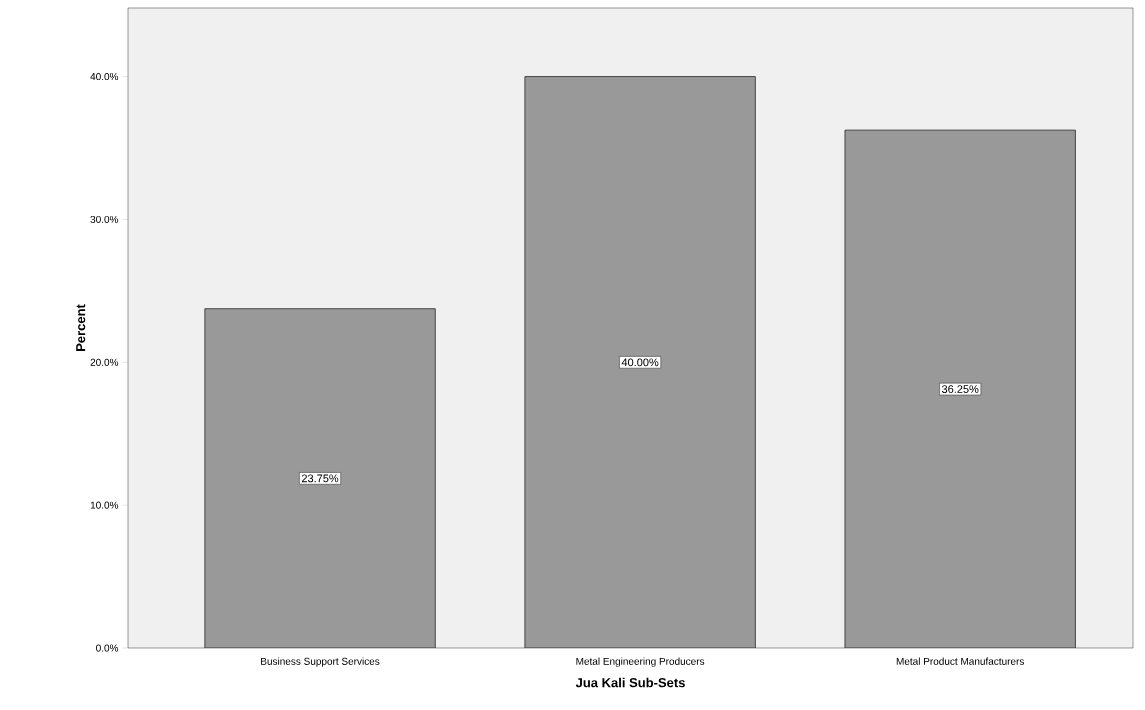 The height and width of the screenshot is (710, 1145). What do you see at coordinates (960, 389) in the screenshot?
I see `data-label: 36.25%` at bounding box center [960, 389].